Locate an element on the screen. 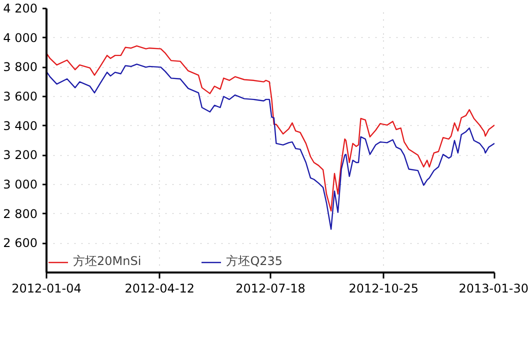 The image size is (532, 348). x-tick-label: 2013-01-30 is located at coordinates (493, 289).